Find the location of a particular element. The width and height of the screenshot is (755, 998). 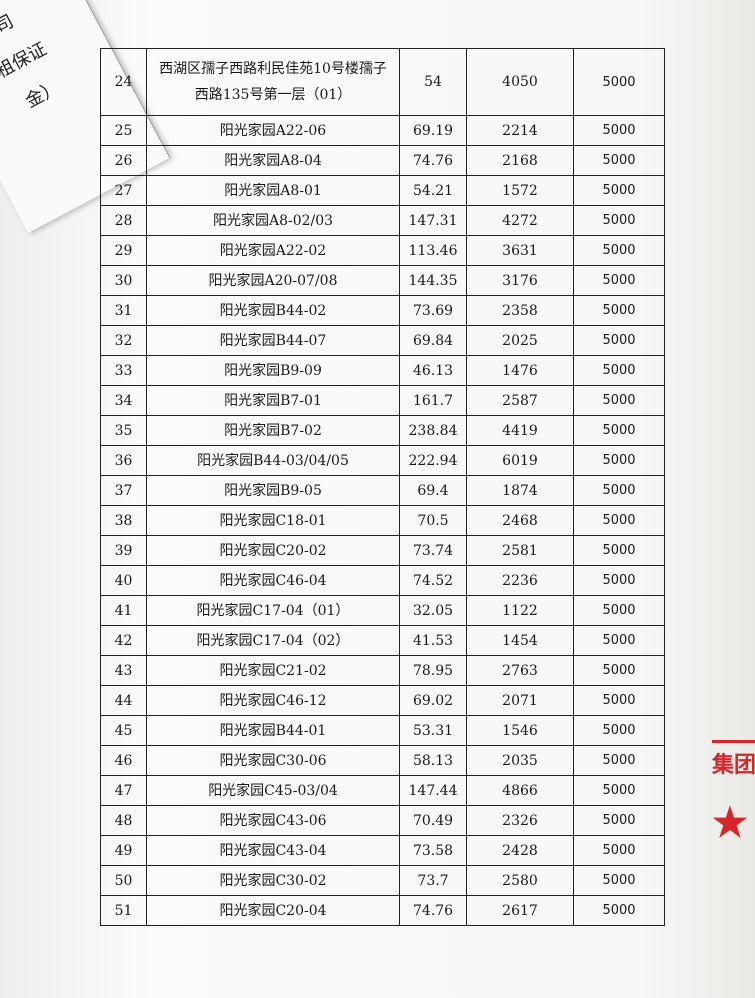

table-cell: 阳光家园C46-04 is located at coordinates (273, 580).